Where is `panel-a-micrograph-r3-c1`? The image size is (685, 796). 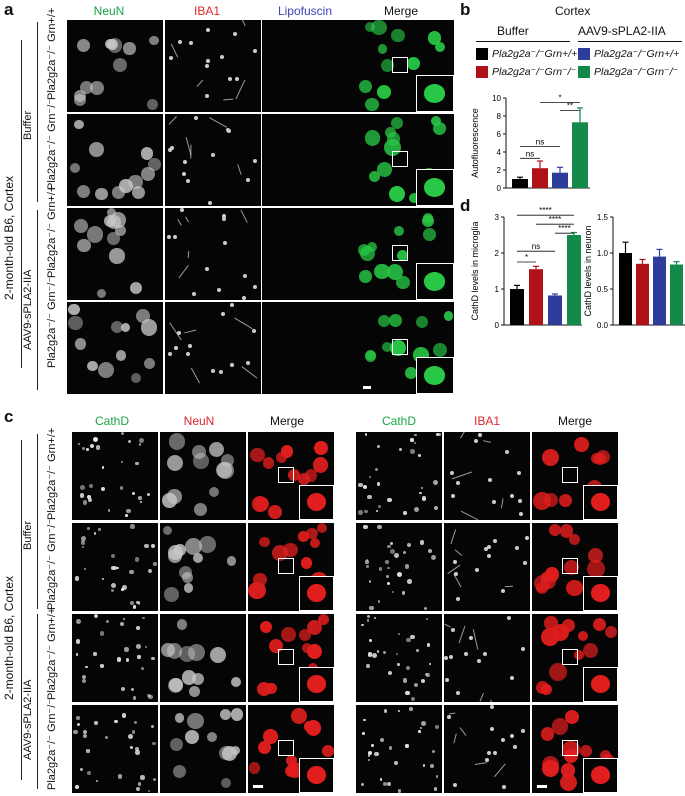
panel-a-micrograph-r3-c1 is located at coordinates (115, 254).